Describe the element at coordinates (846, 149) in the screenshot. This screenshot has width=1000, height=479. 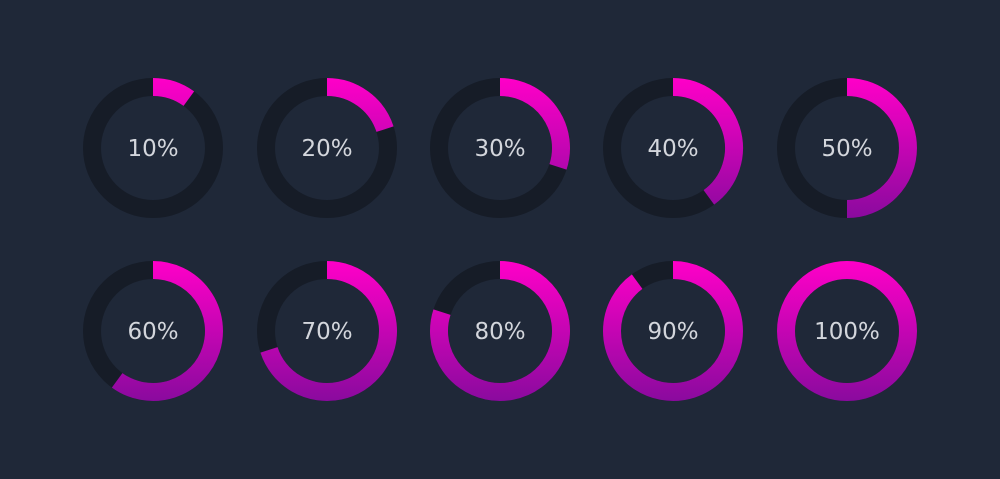
I see `value-label: 50%` at that location.